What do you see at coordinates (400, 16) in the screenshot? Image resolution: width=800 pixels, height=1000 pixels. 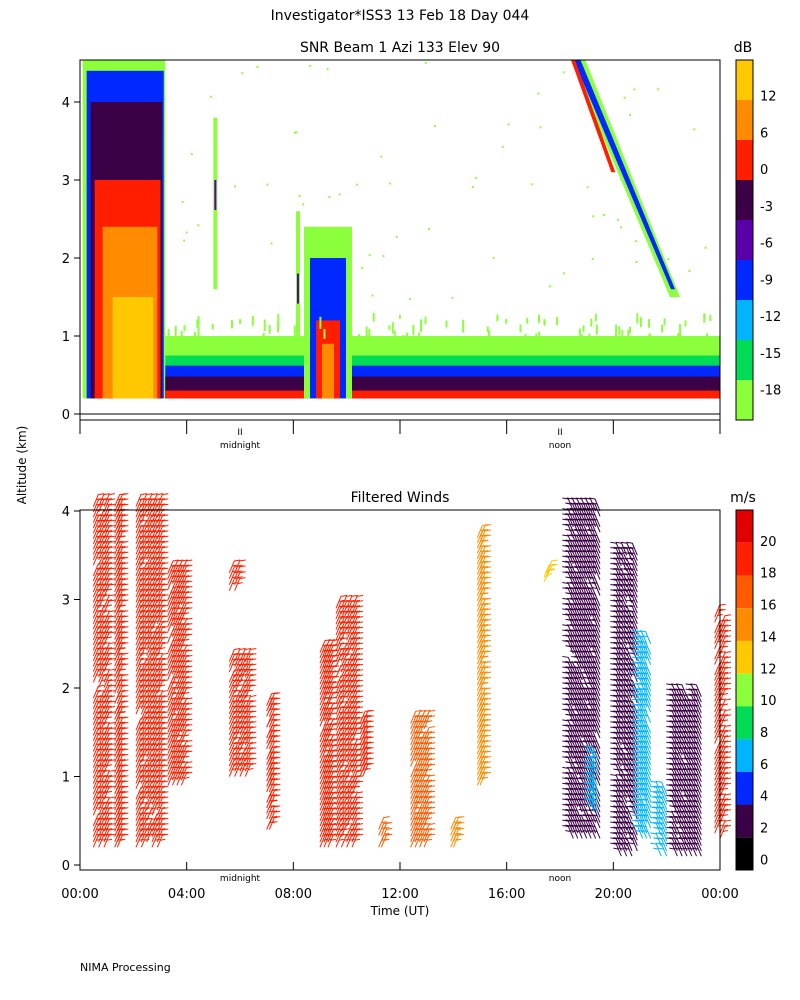 I see `figure-title: Investigator*ISS3 13 Feb 18 Day 044` at bounding box center [400, 16].